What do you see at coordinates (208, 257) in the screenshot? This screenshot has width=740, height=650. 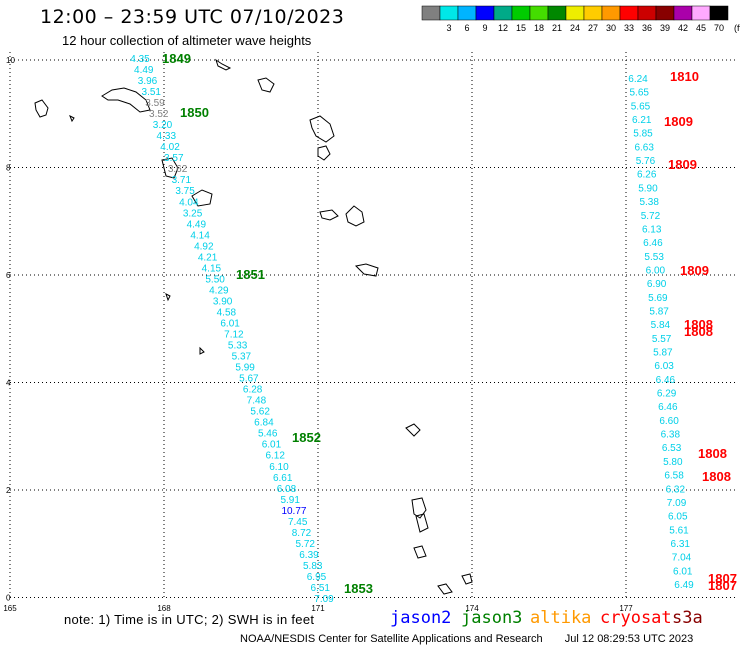 I see `wave-height-reading: 4.21` at bounding box center [208, 257].